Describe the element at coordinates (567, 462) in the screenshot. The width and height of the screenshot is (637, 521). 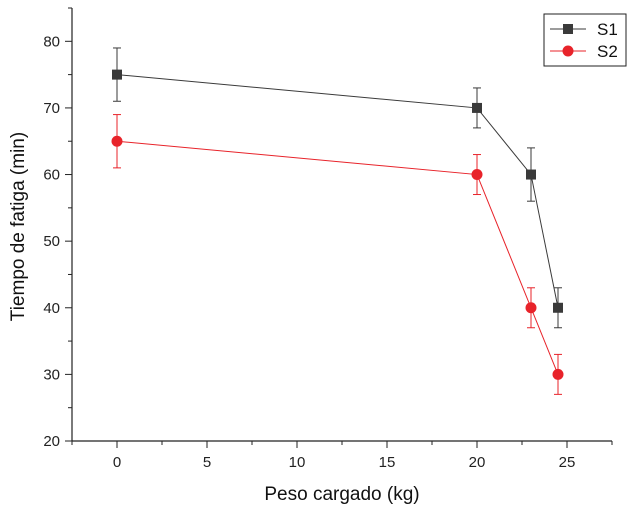
I see `x-tick-label: 25` at that location.